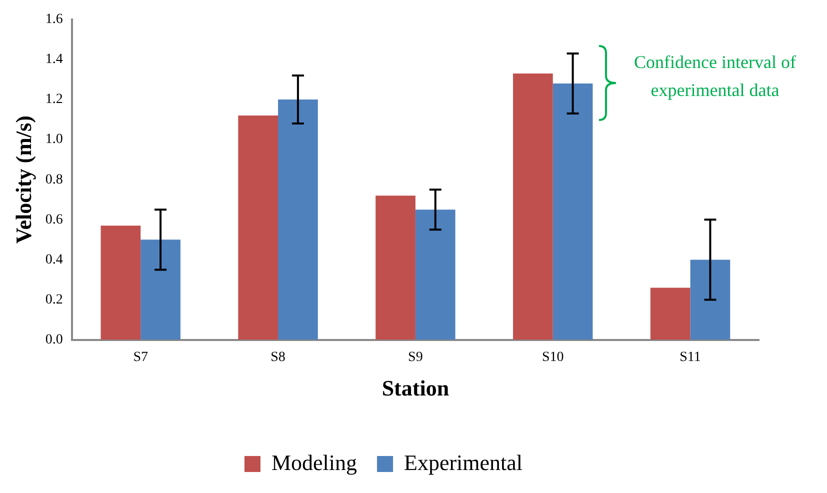 This screenshot has height=493, width=827. Describe the element at coordinates (278, 357) in the screenshot. I see `x-tick-label: S8` at that location.